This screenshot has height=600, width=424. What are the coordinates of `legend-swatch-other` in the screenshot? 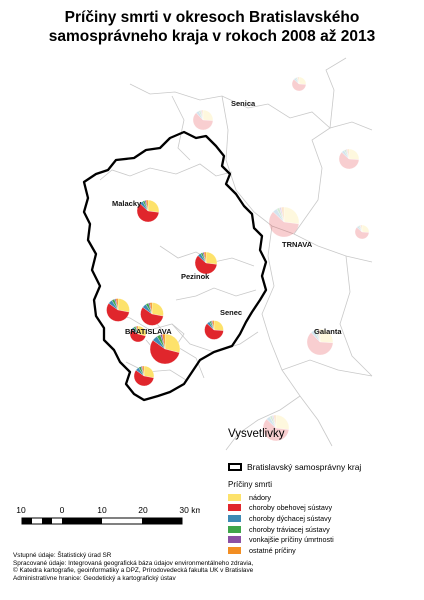 It's located at (234, 550).